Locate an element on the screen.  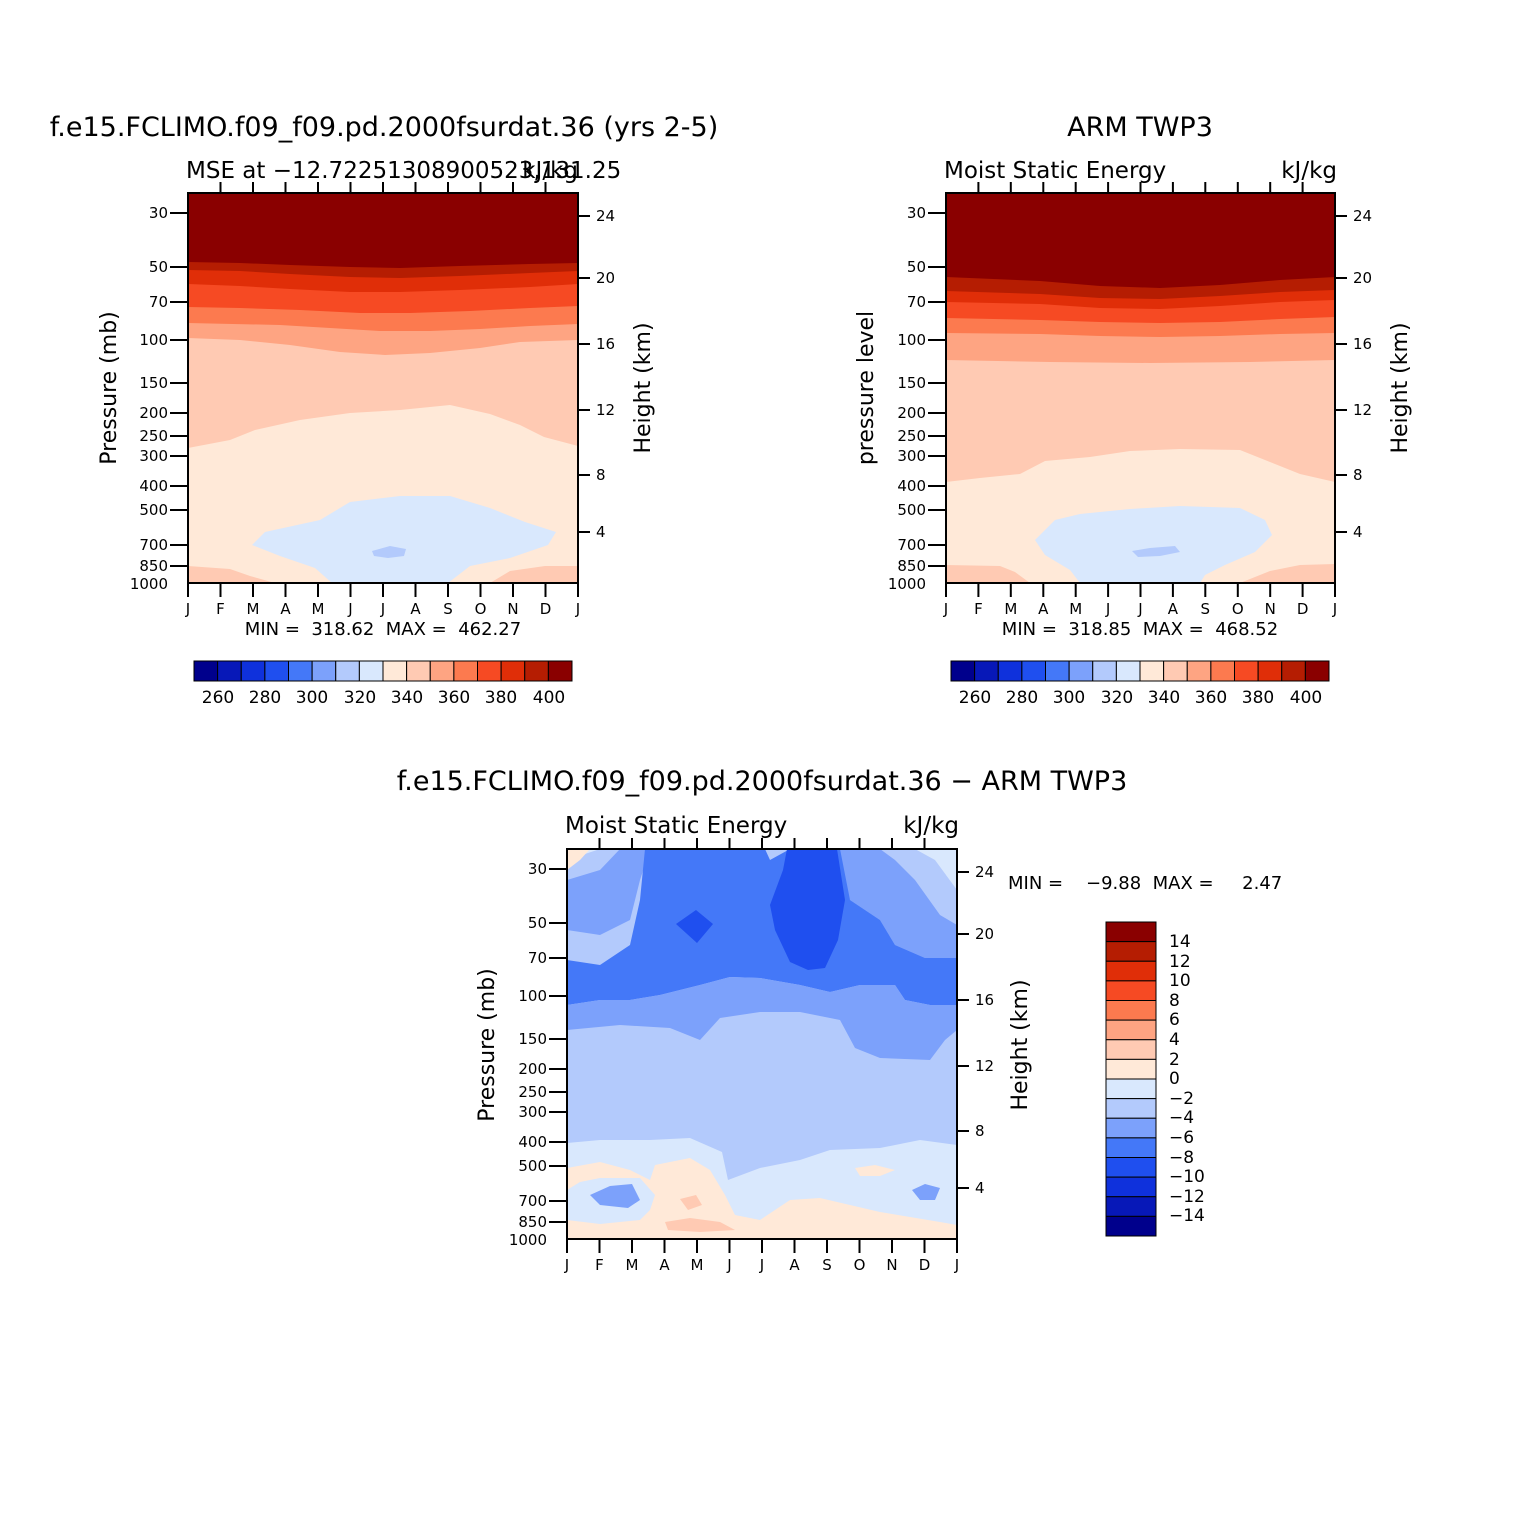
panel-1-x-tick-labels: J F M A M J J A S O N D J is located at coordinates (382, 609).